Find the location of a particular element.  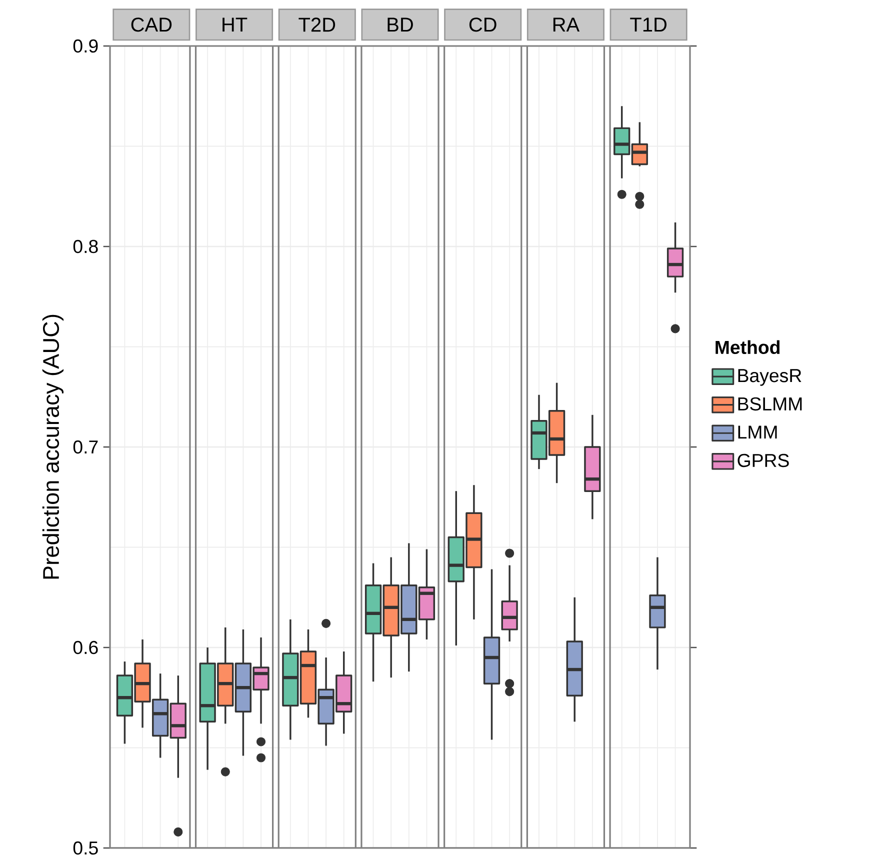

y-tick-label: 0.8 is located at coordinates (85, 247).